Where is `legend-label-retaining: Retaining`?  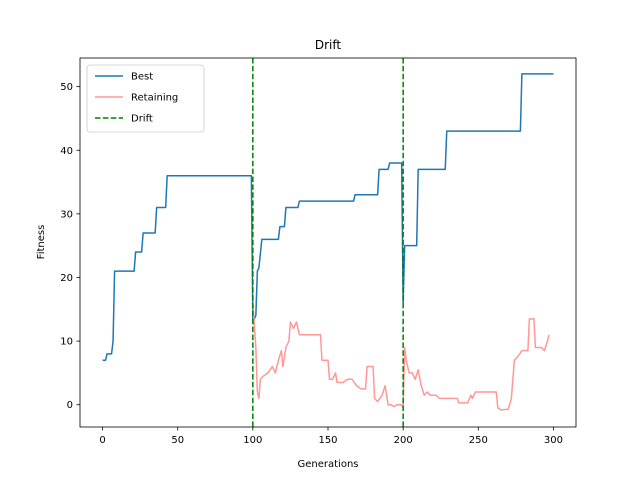
legend-label-retaining: Retaining is located at coordinates (154, 98).